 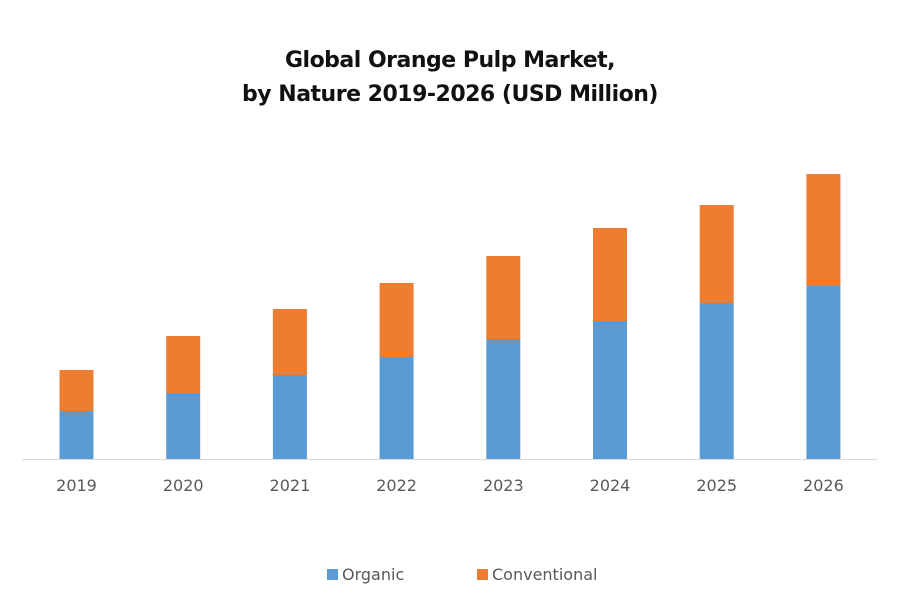 What do you see at coordinates (396, 320) in the screenshot?
I see `bar-conventional-2022` at bounding box center [396, 320].